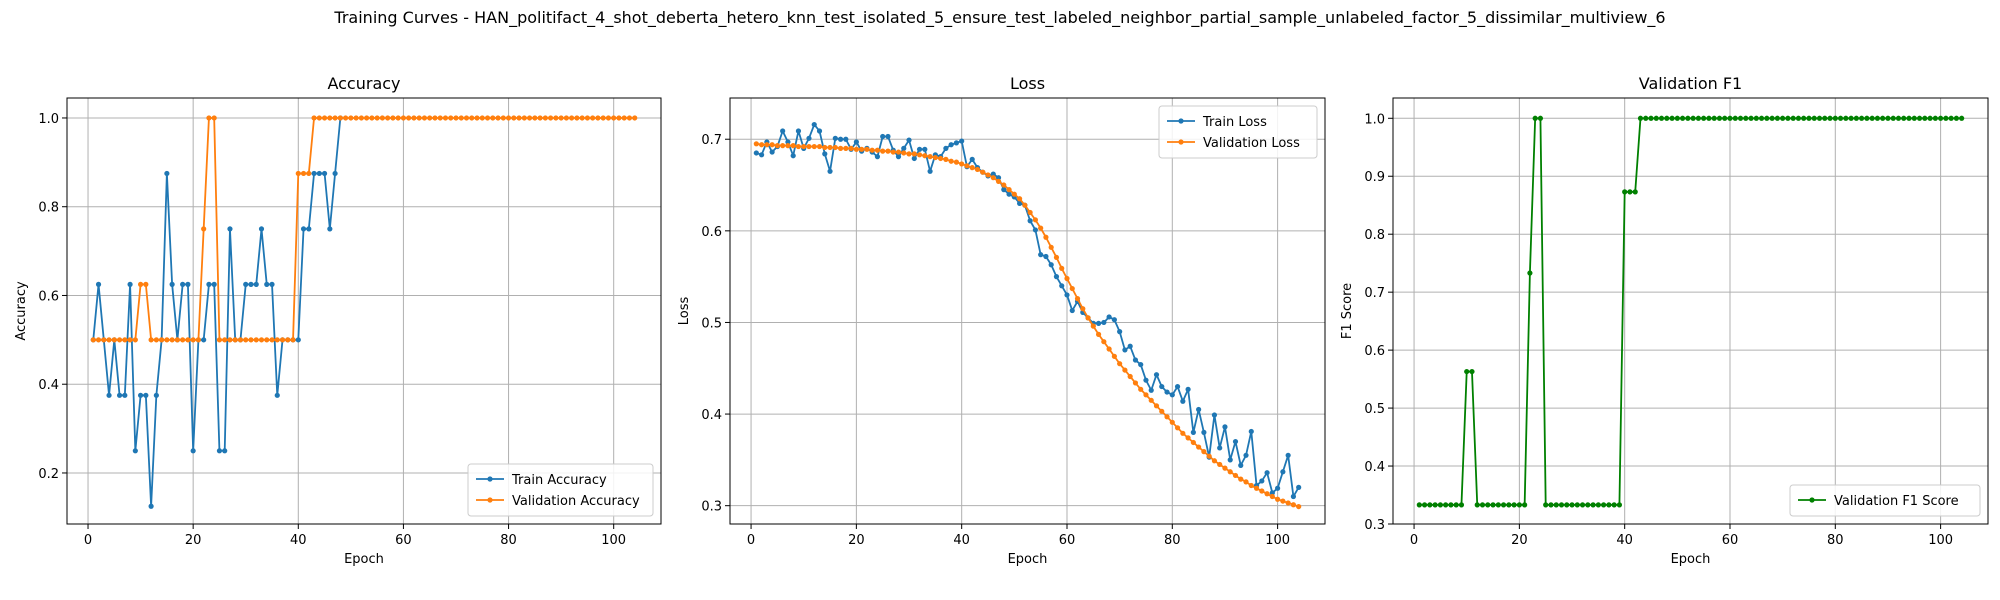 This screenshot has height=600, width=2000. I want to click on y-tick-label: 1.0, so click(1374, 119).